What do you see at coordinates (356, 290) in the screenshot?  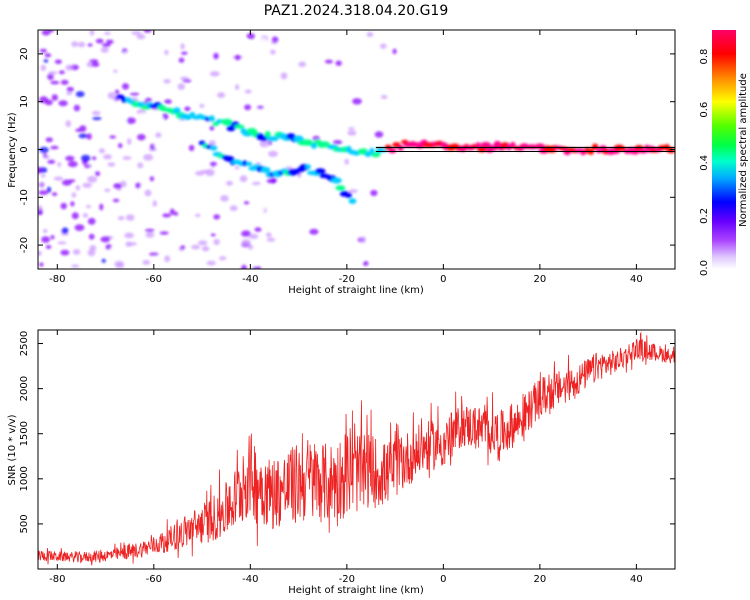 I see `spectrogram-xlabel: Height of straight line (km)` at bounding box center [356, 290].